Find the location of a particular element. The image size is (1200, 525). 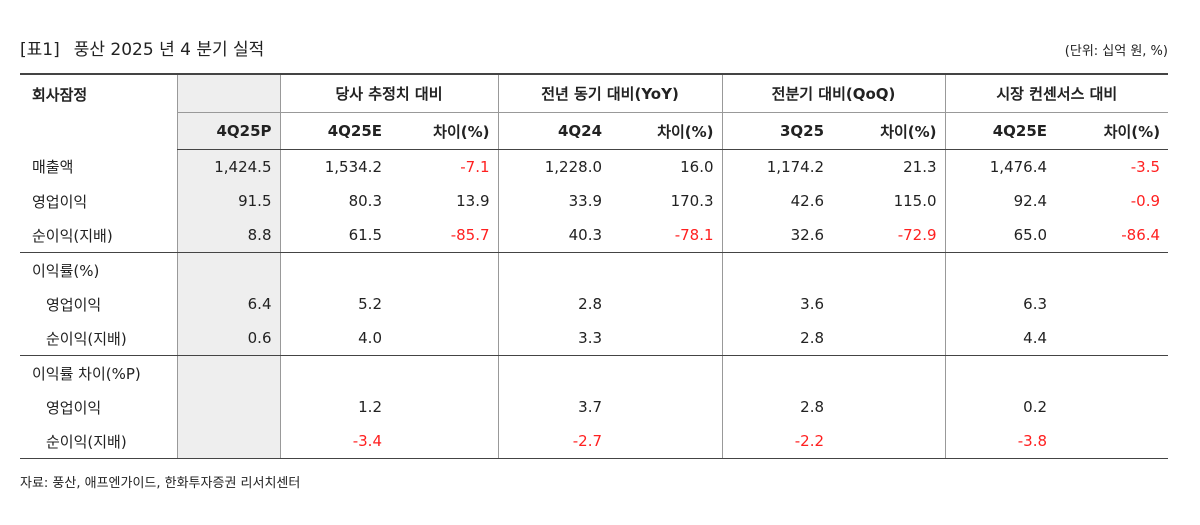

value-cell: -7.1 is located at coordinates (475, 167).